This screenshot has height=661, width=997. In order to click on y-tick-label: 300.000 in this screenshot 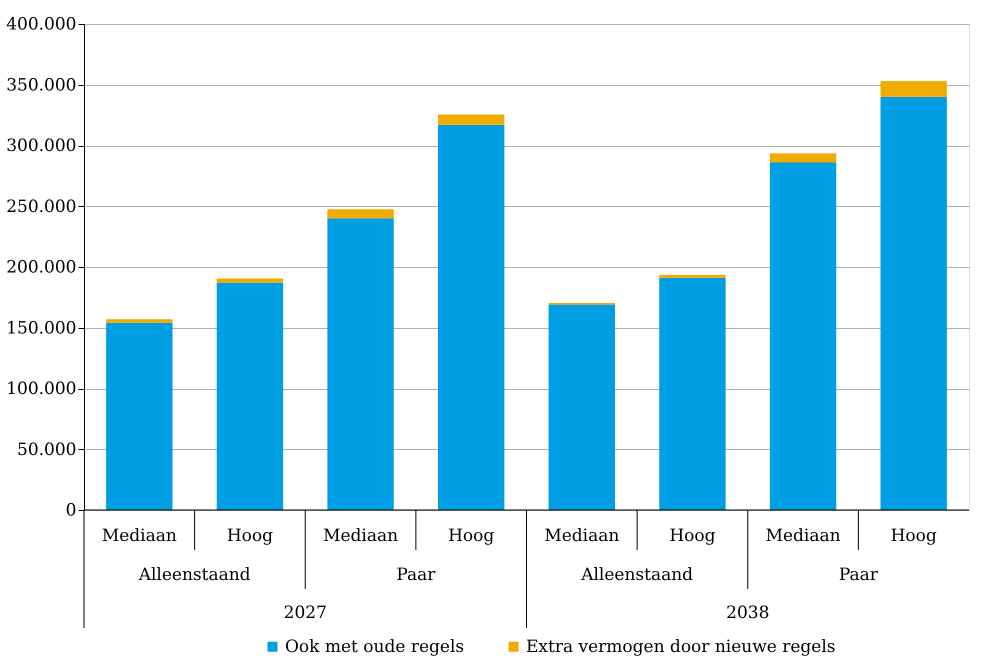, I will do `click(41, 146)`.